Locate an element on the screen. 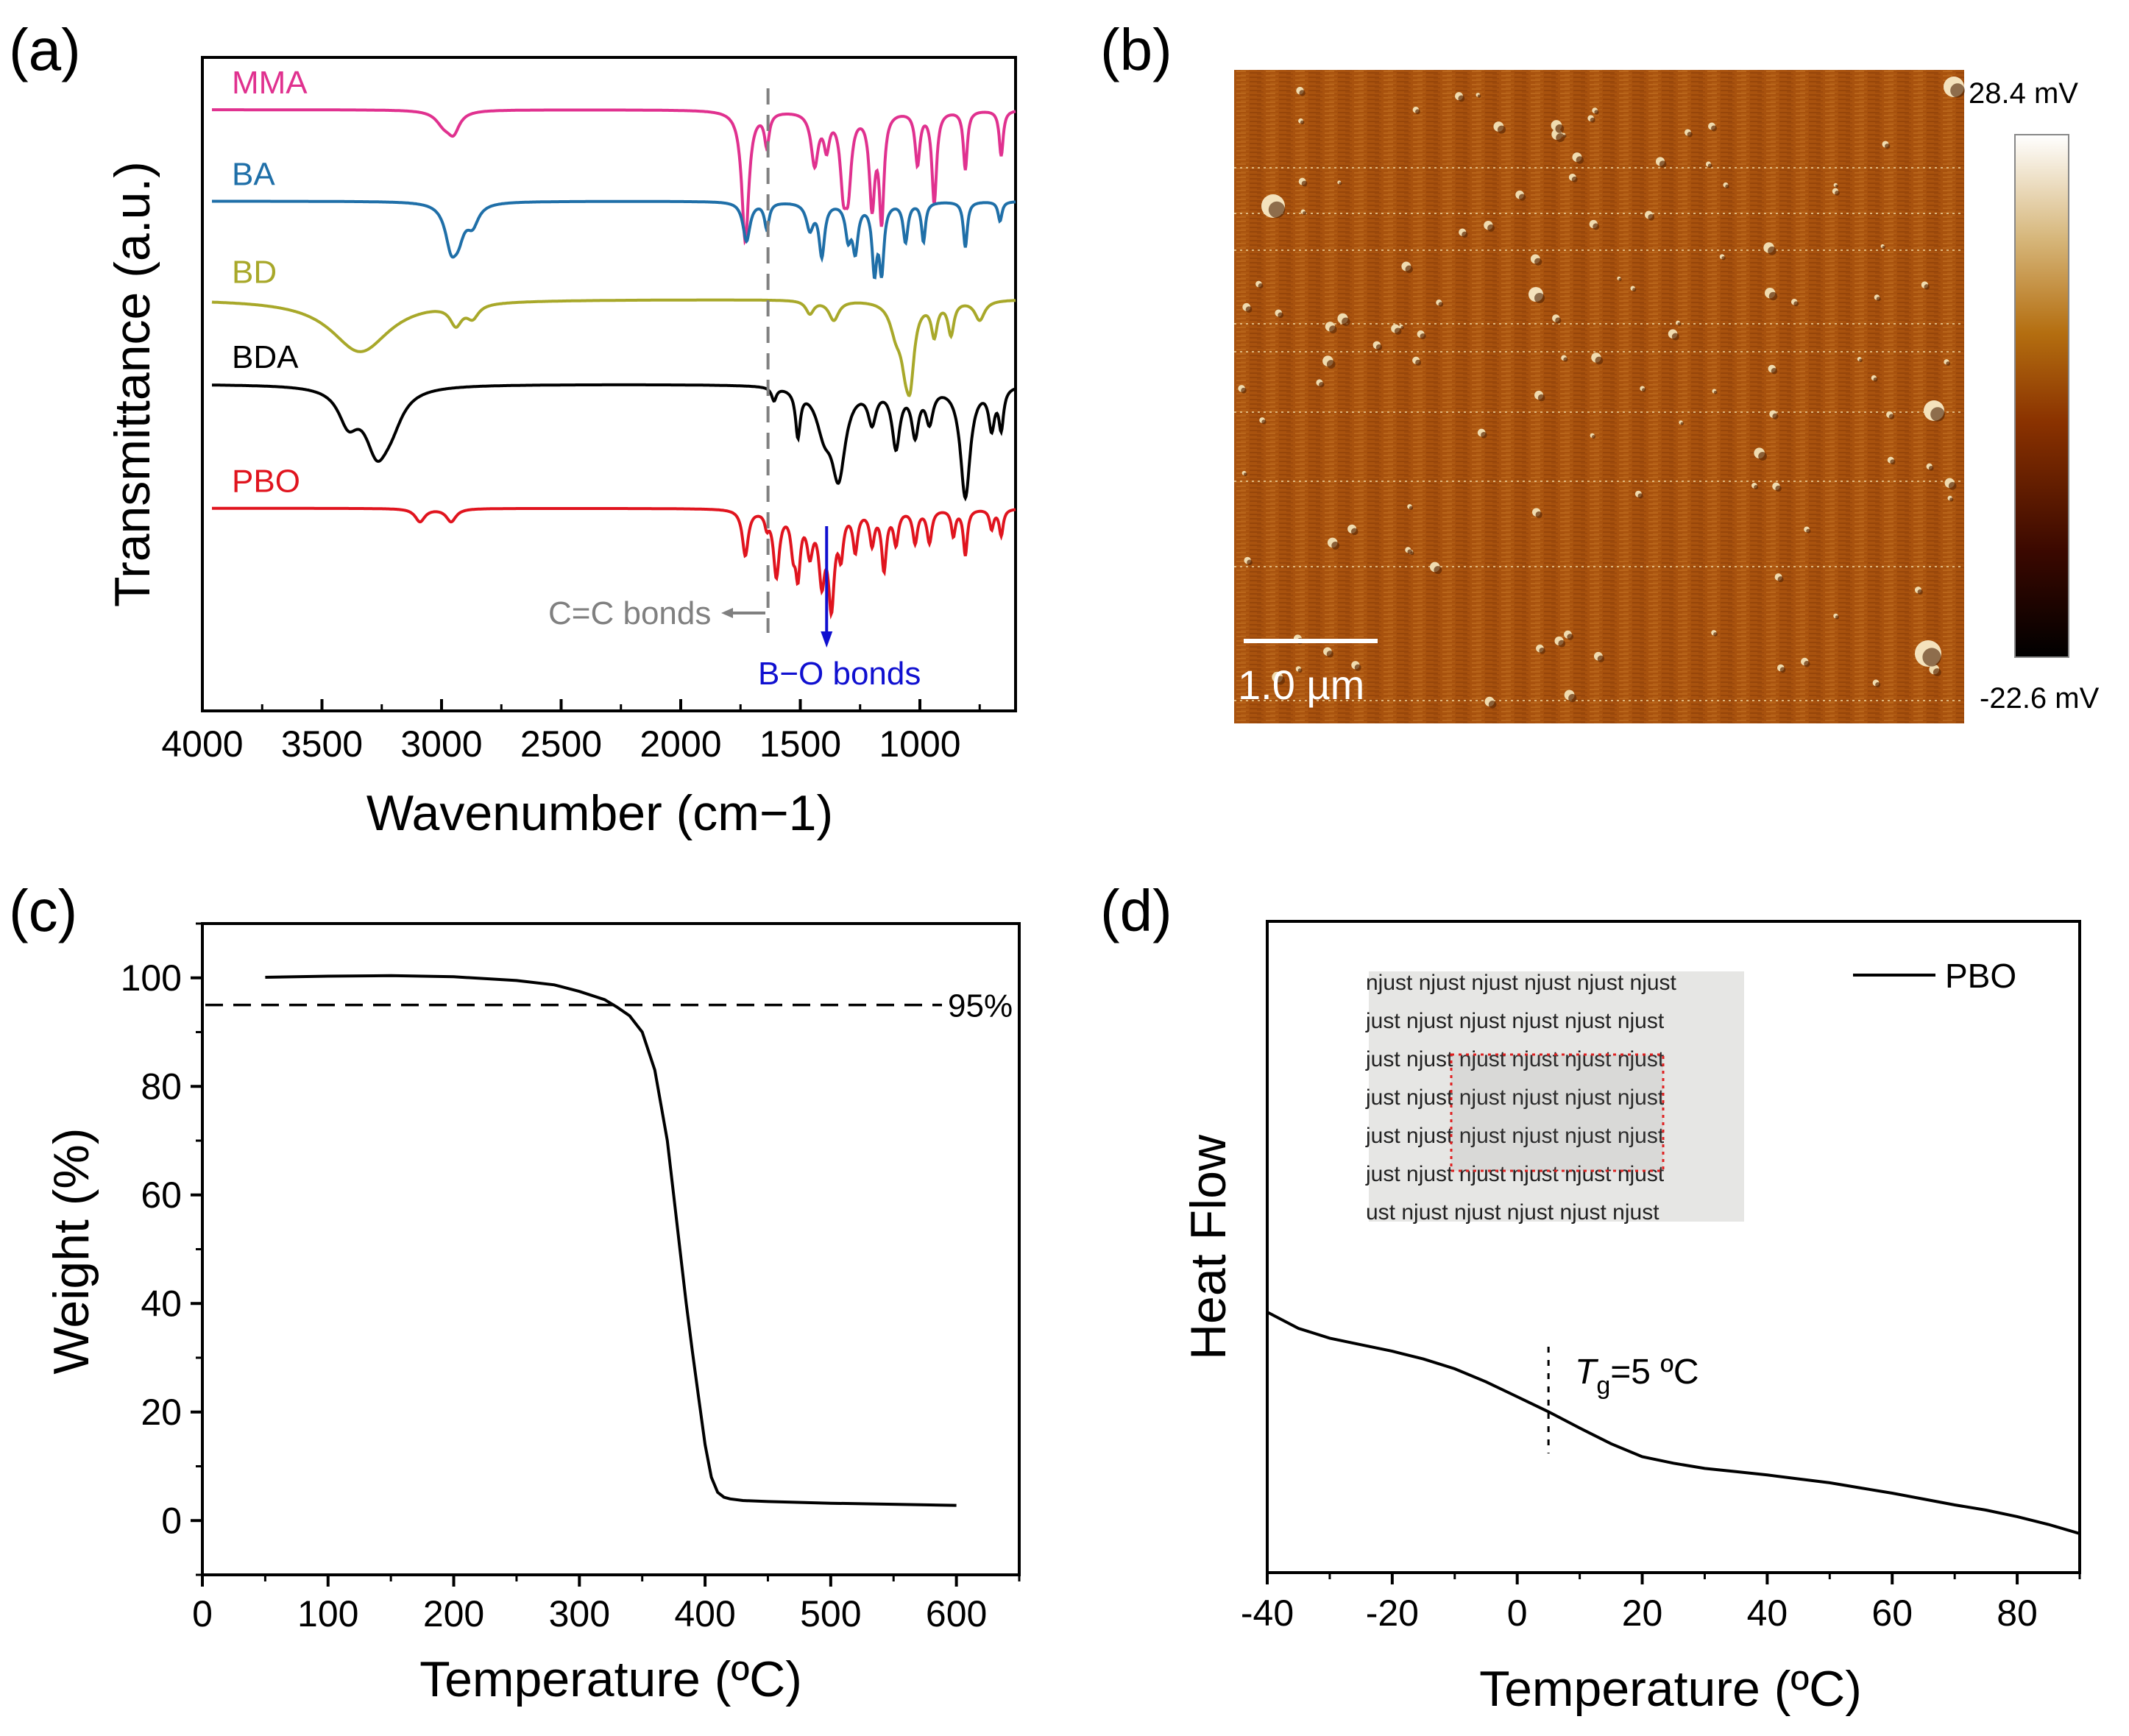  panel-a-x-label: Wavenumber (cm−1) is located at coordinates (599, 813).